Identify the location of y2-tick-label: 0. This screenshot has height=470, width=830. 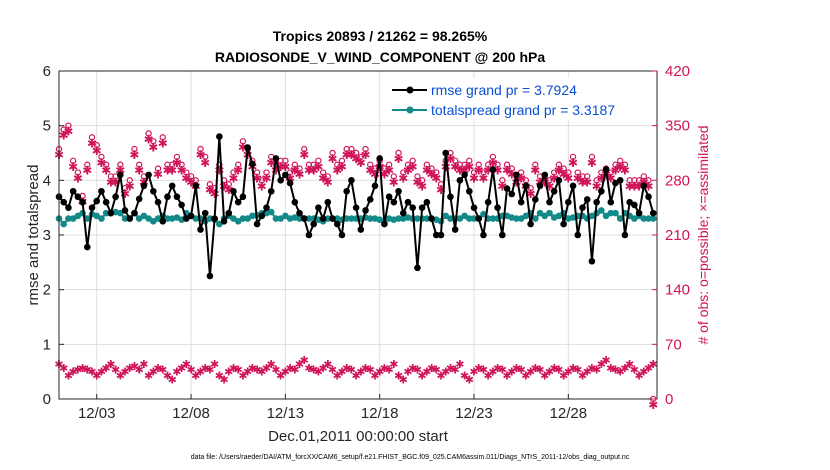
(669, 399).